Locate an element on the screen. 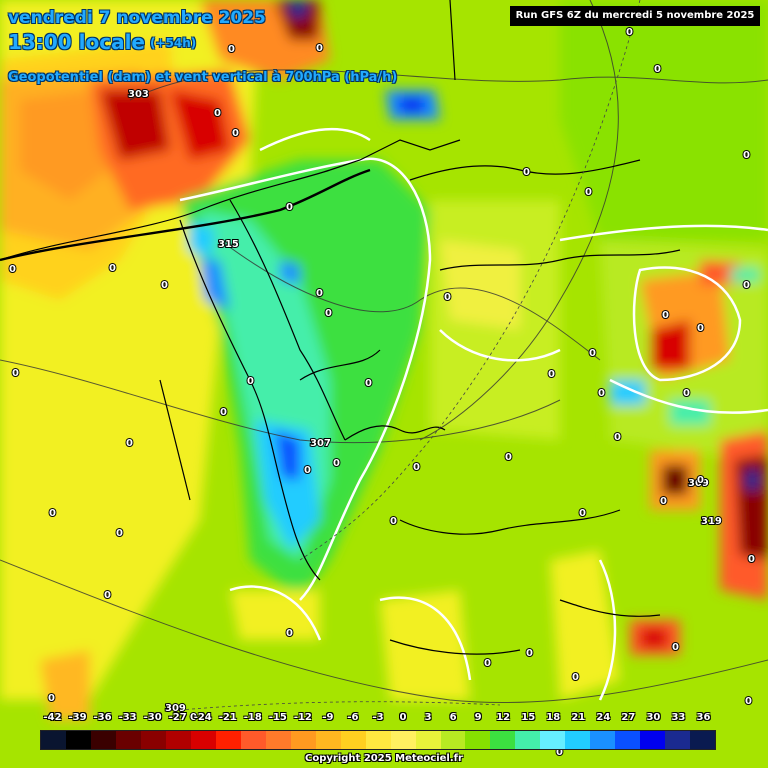  legend-label: -42 is located at coordinates (52, 717).